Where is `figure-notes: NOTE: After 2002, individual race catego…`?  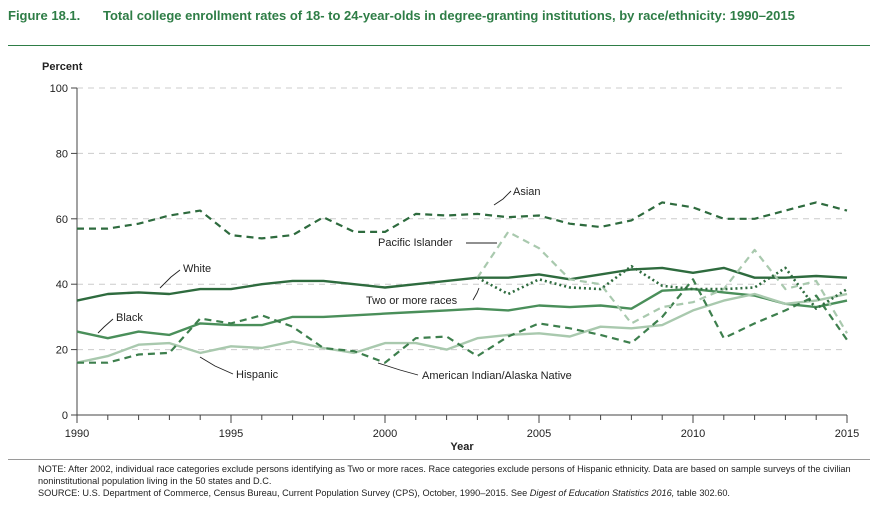
figure-notes: NOTE: After 2002, individual race catego… is located at coordinates (453, 481).